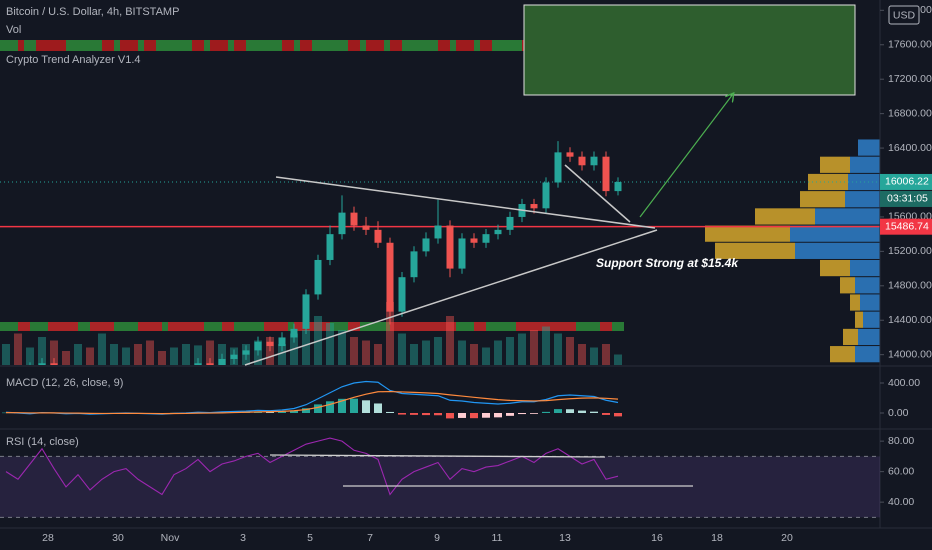  I want to click on target-box, so click(689, 50).